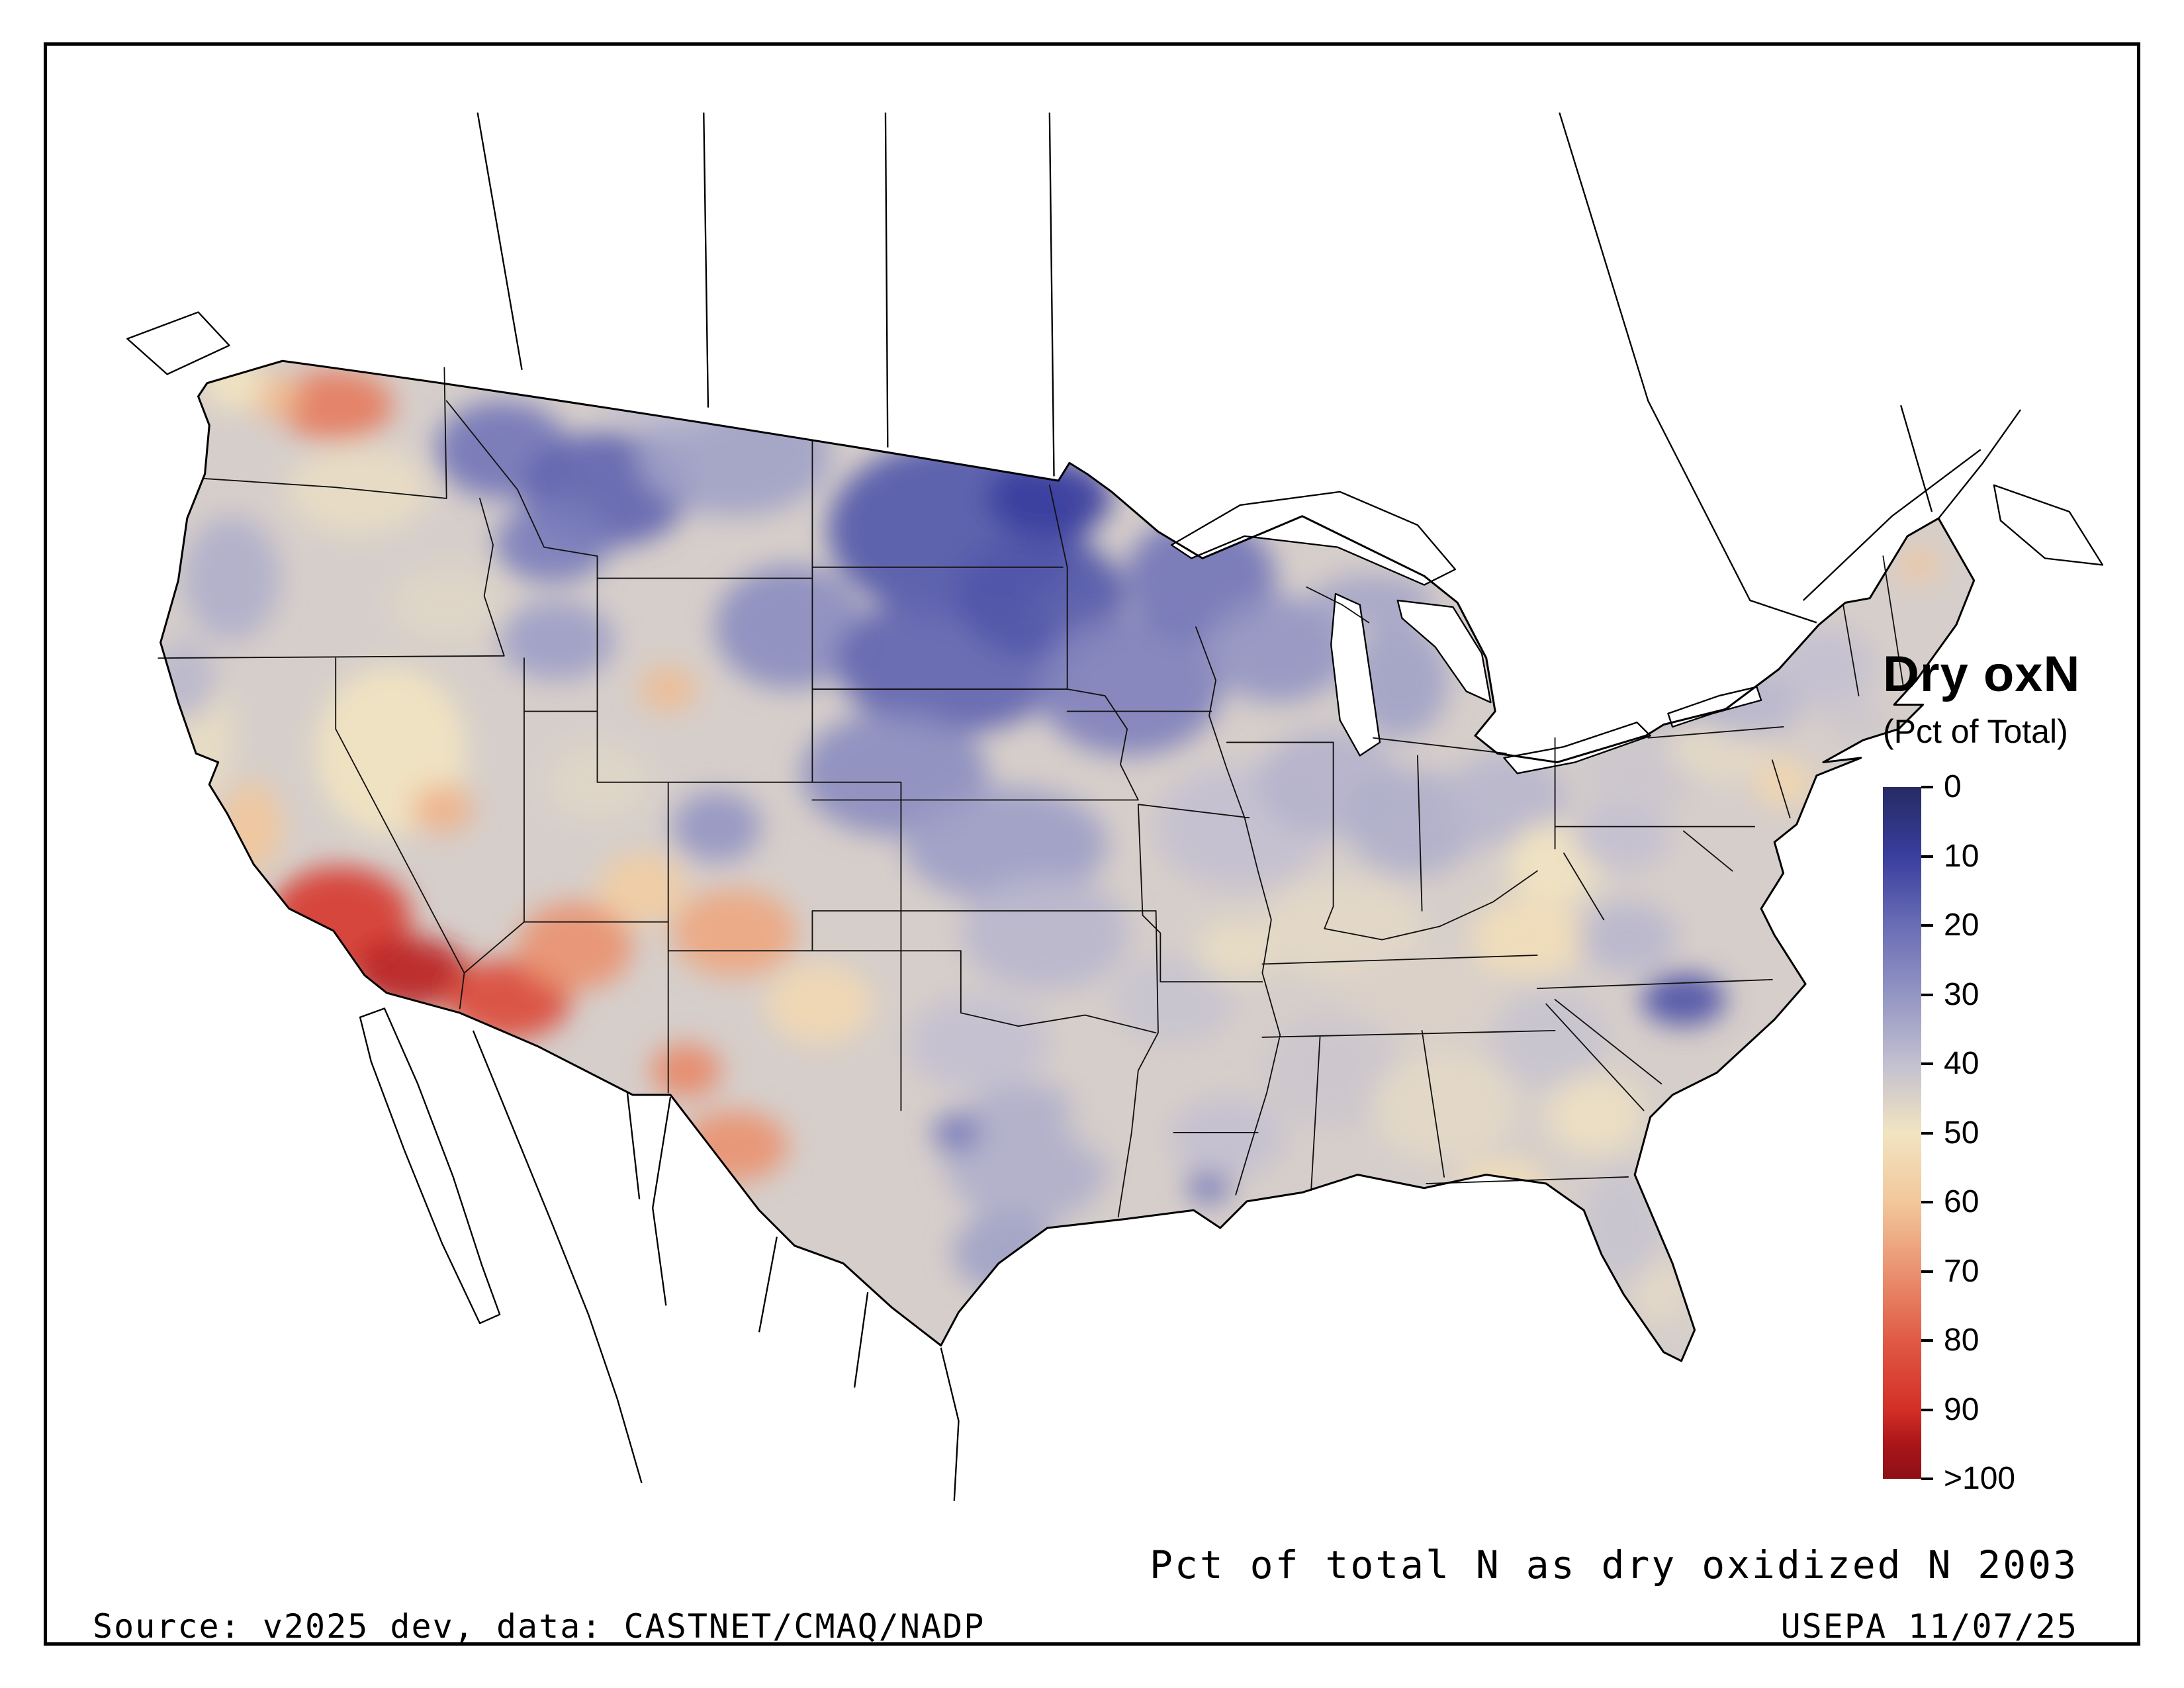  What do you see at coordinates (1550, 1039) in the screenshot?
I see `map-region-georgia` at bounding box center [1550, 1039].